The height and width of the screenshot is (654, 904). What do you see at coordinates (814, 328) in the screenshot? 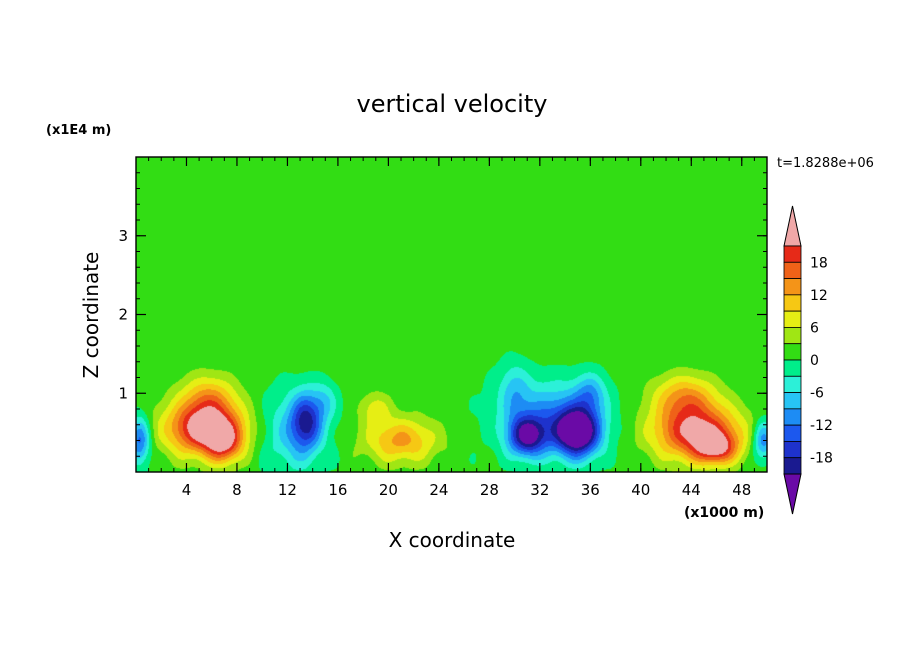
I see `colorbar-label: 6` at bounding box center [814, 328].